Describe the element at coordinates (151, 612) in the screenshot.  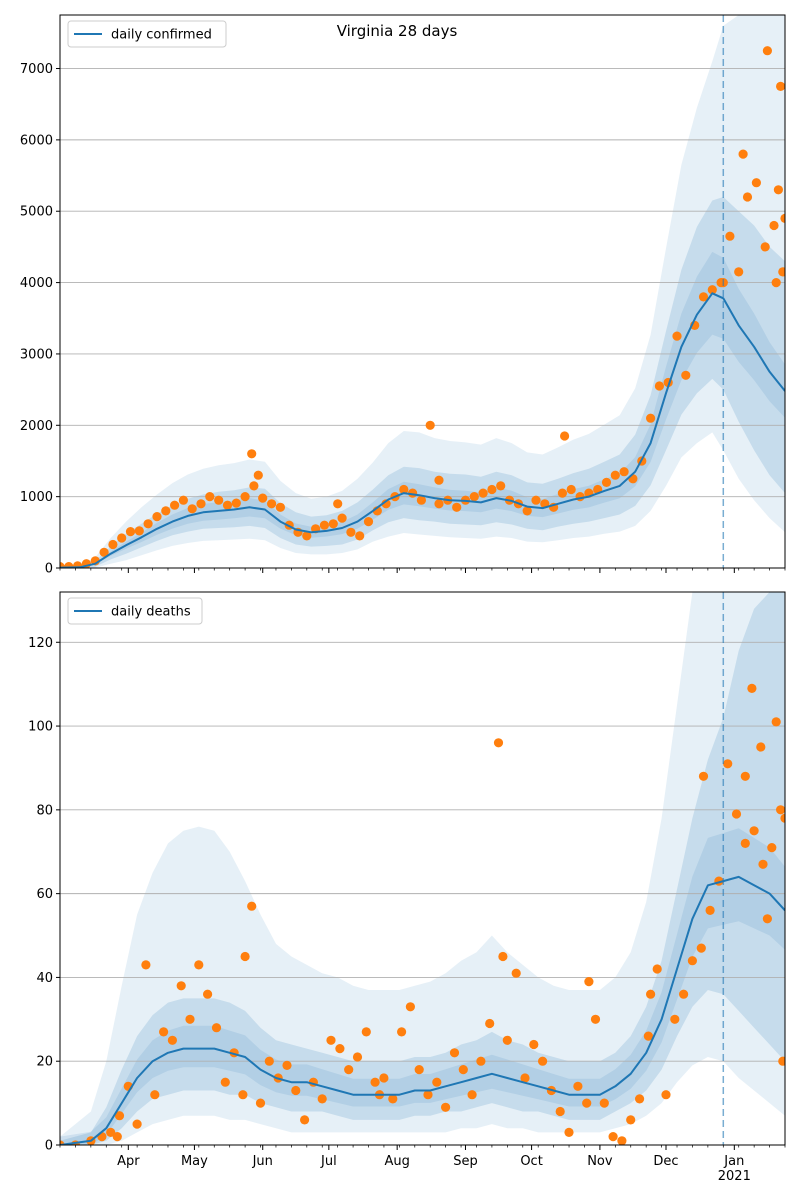
I see `legend-label-deaths: daily deaths` at that location.